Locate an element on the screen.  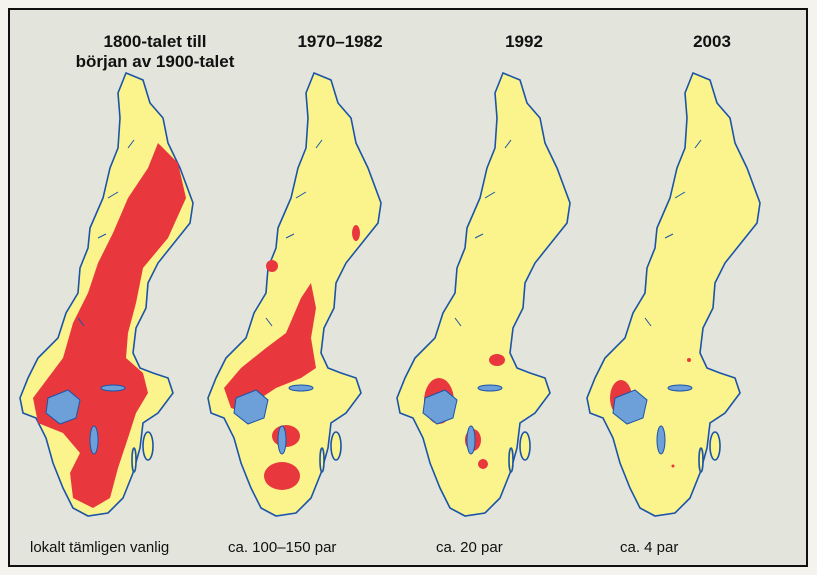
map-title: 1970–1982 is located at coordinates (339, 41).